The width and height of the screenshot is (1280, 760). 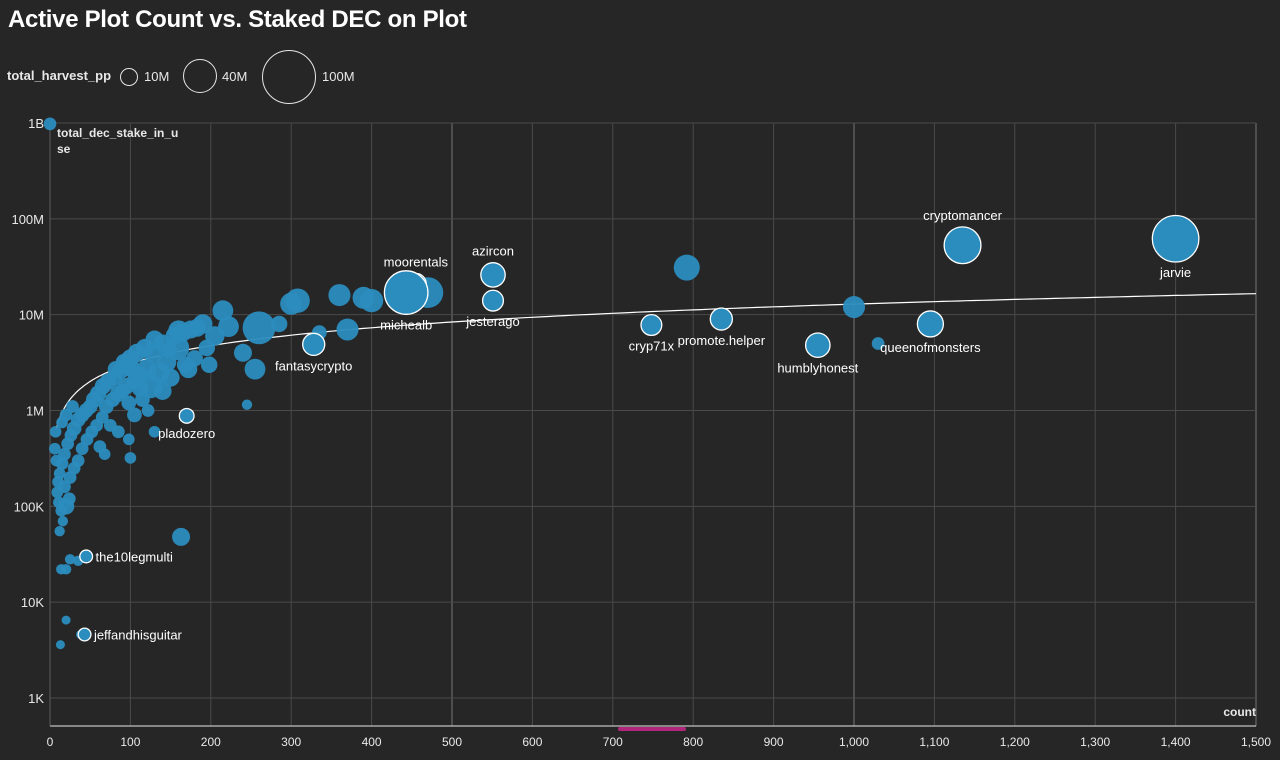 What do you see at coordinates (372, 742) in the screenshot?
I see `x-tick-label: 400` at bounding box center [372, 742].